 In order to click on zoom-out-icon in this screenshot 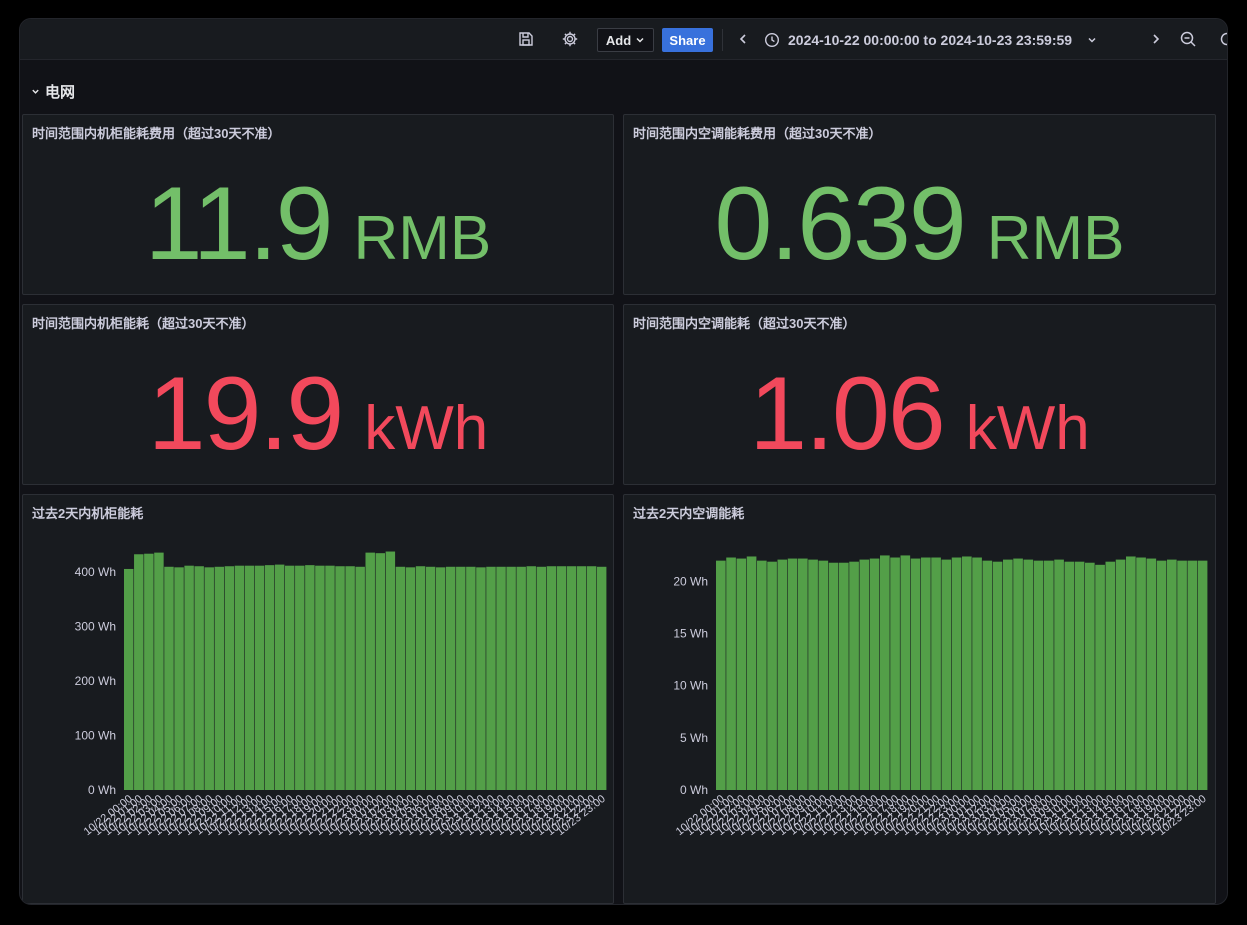, I will do `click(1188, 39)`.